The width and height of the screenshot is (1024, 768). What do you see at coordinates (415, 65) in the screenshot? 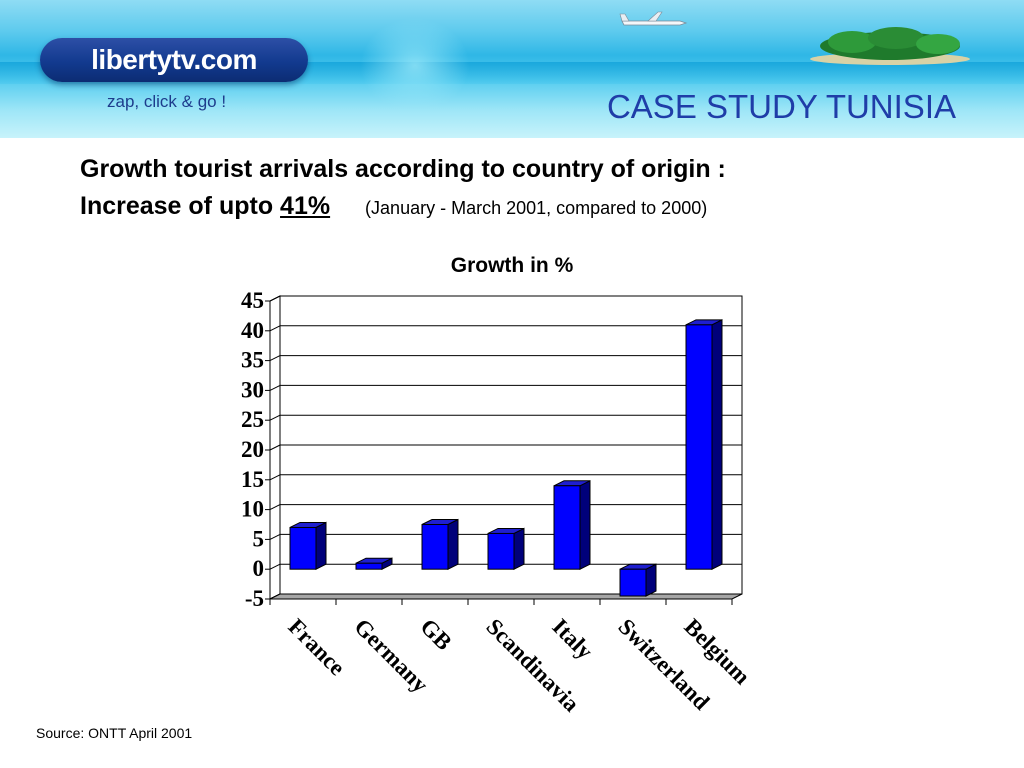
I see `sky-haze` at bounding box center [415, 65].